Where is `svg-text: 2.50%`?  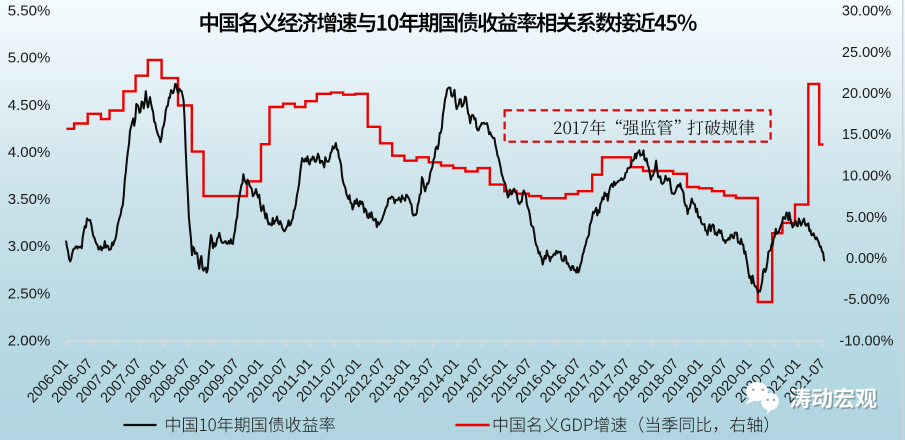 svg-text: 2.50% is located at coordinates (29, 293).